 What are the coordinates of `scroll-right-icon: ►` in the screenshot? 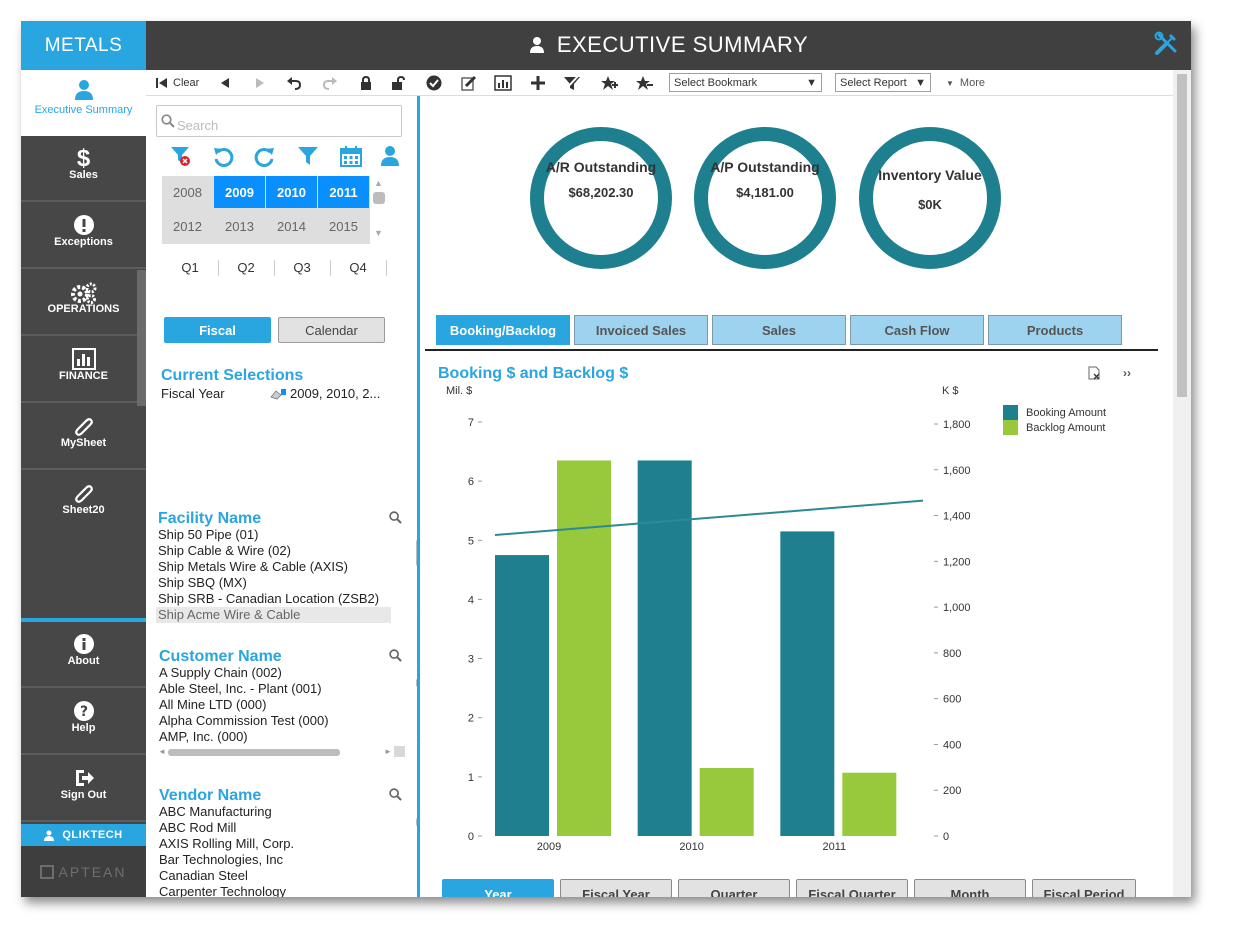 It's located at (388, 751).